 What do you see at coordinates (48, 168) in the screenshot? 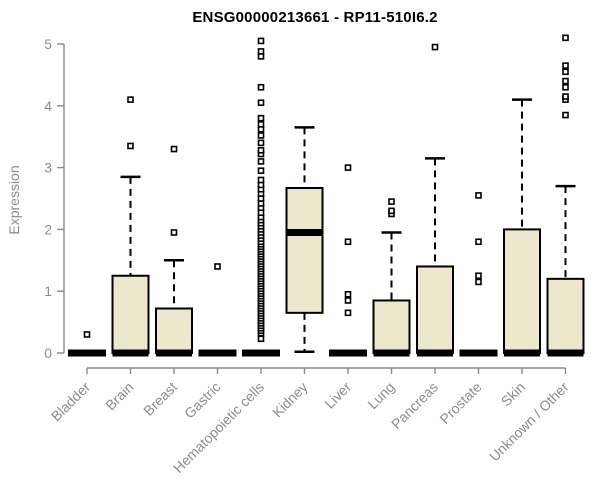
I see `y-tick-label: 3` at bounding box center [48, 168].